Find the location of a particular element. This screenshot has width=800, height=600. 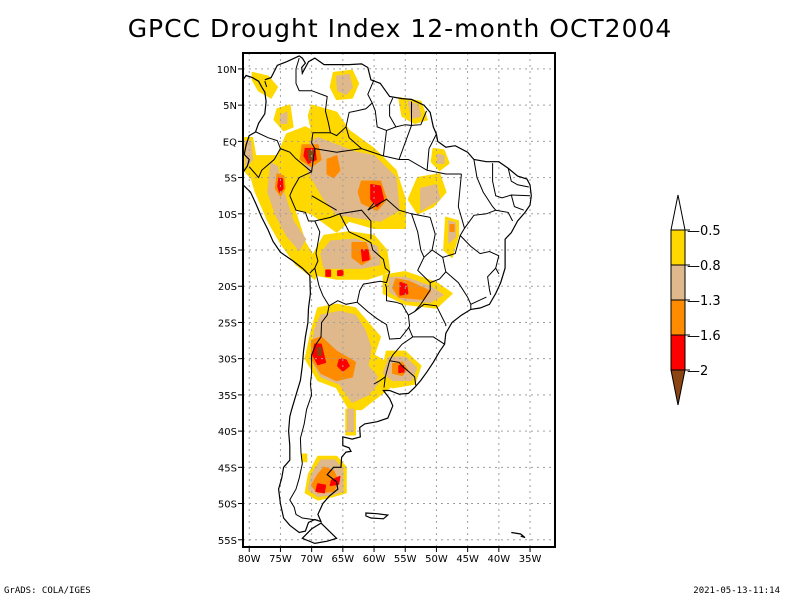

y-tick-label: 5N is located at coordinates (230, 106).